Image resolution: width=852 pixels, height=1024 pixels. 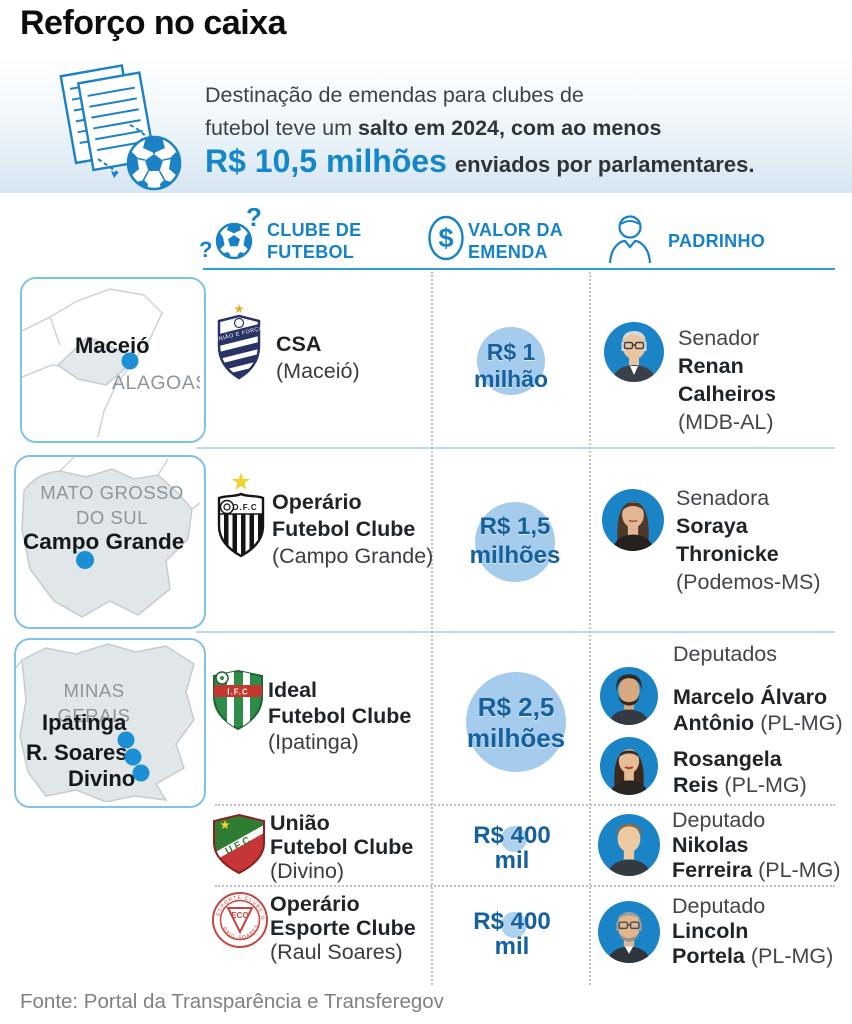 I want to click on renan-calheiros-photo, so click(x=634, y=352).